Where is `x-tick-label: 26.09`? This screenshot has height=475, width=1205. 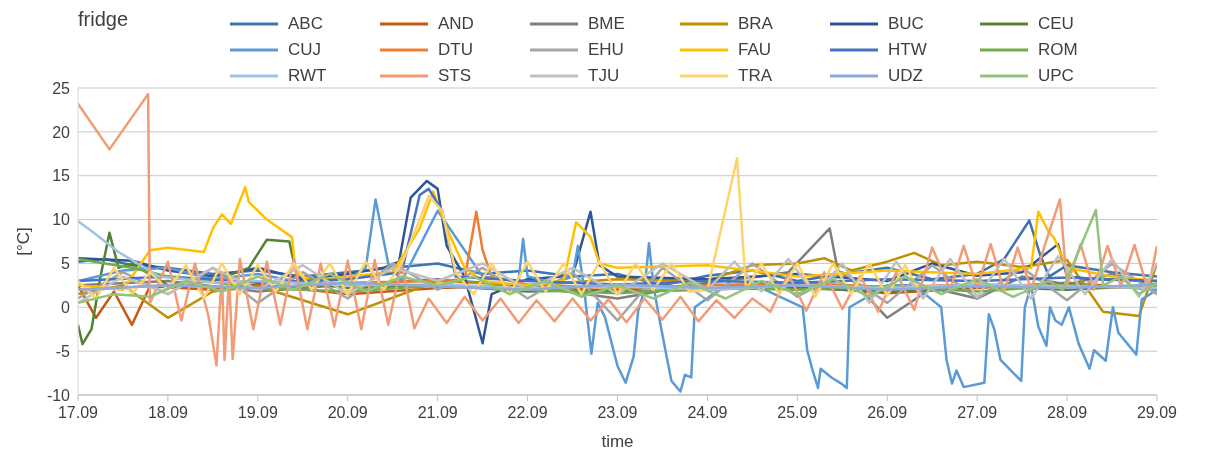
x-tick-label: 26.09 is located at coordinates (887, 413).